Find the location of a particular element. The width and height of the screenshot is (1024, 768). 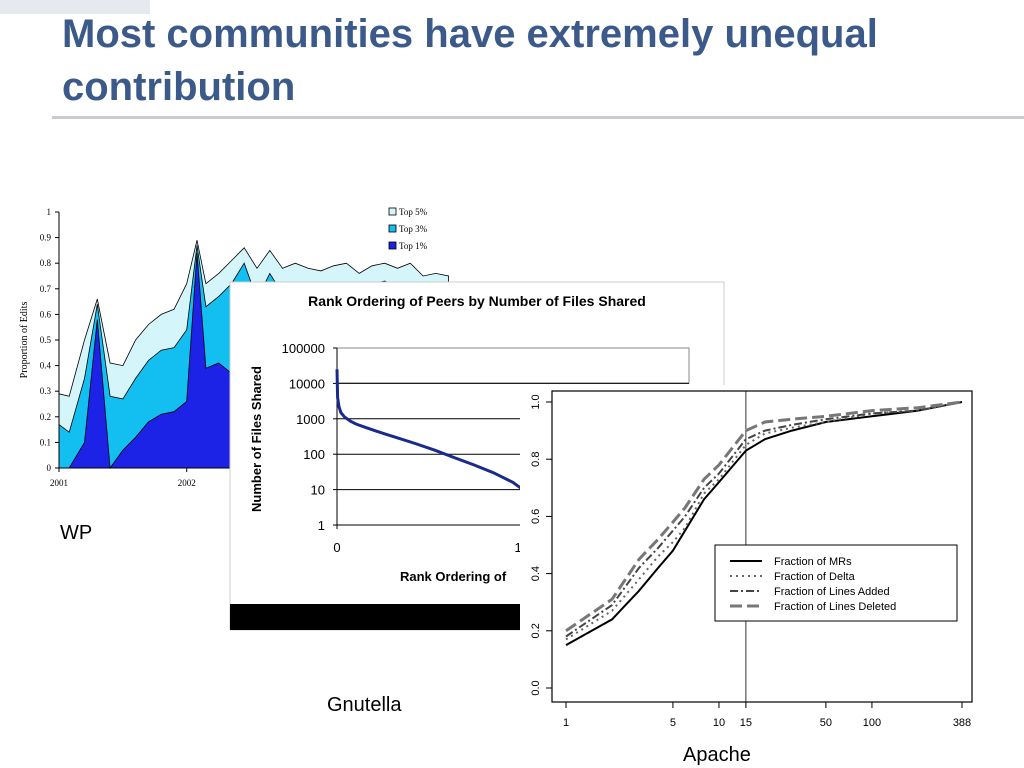

apache-xtick-label: 1 is located at coordinates (566, 723).